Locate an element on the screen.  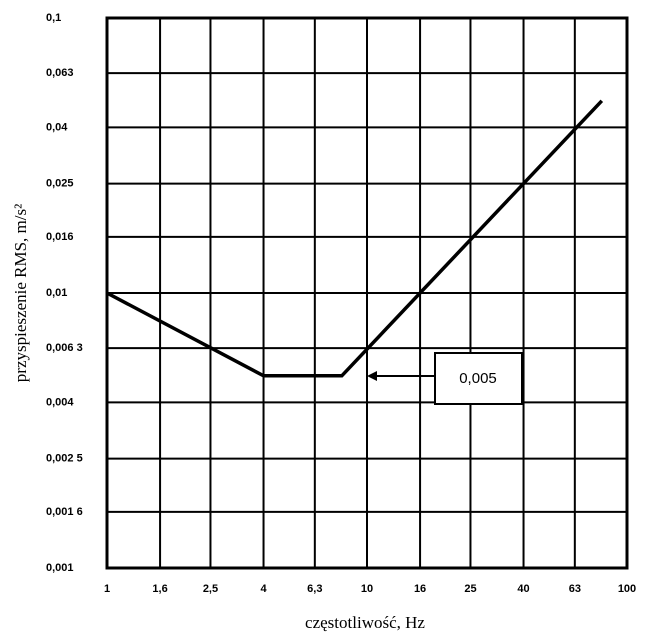
y-tick-label: 0,063 is located at coordinates (60, 73).